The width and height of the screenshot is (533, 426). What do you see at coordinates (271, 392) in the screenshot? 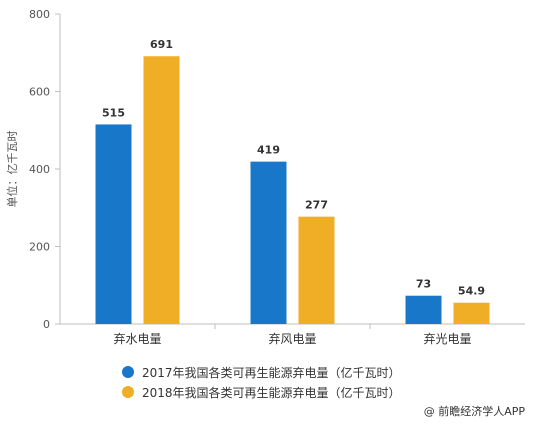
I see `legend-label-2018: 2018年我国各类可再生能源弃电量（亿千瓦时）` at bounding box center [271, 392].